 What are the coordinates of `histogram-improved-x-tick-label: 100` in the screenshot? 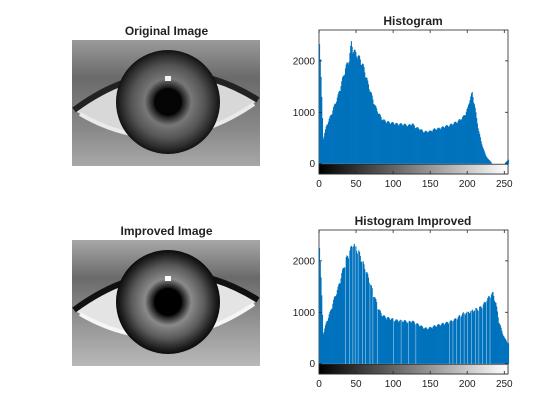 It's located at (393, 384).